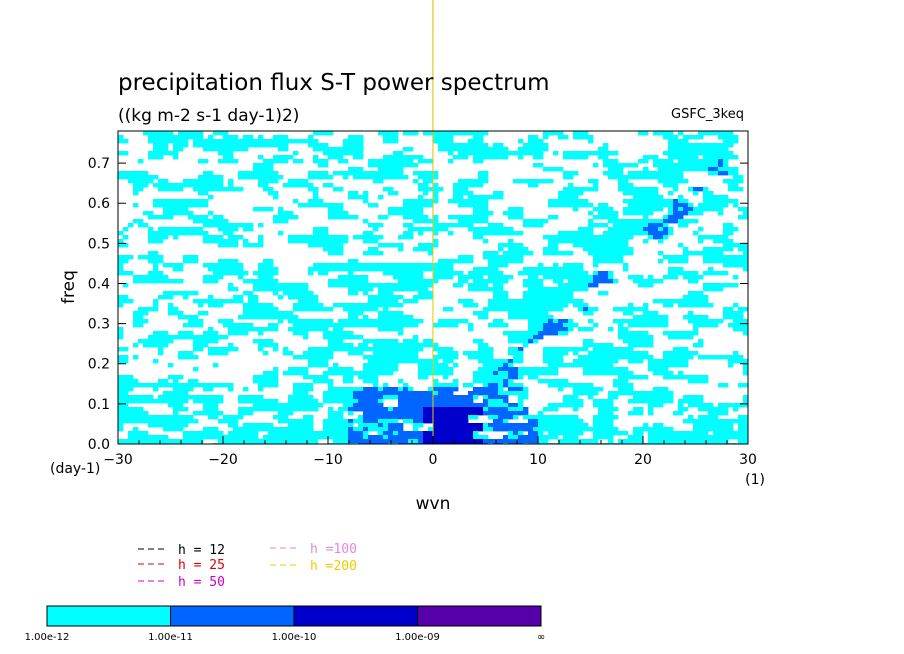 The image size is (904, 654). Describe the element at coordinates (256, 281) in the screenshot. I see `power-cell-2049` at that location.